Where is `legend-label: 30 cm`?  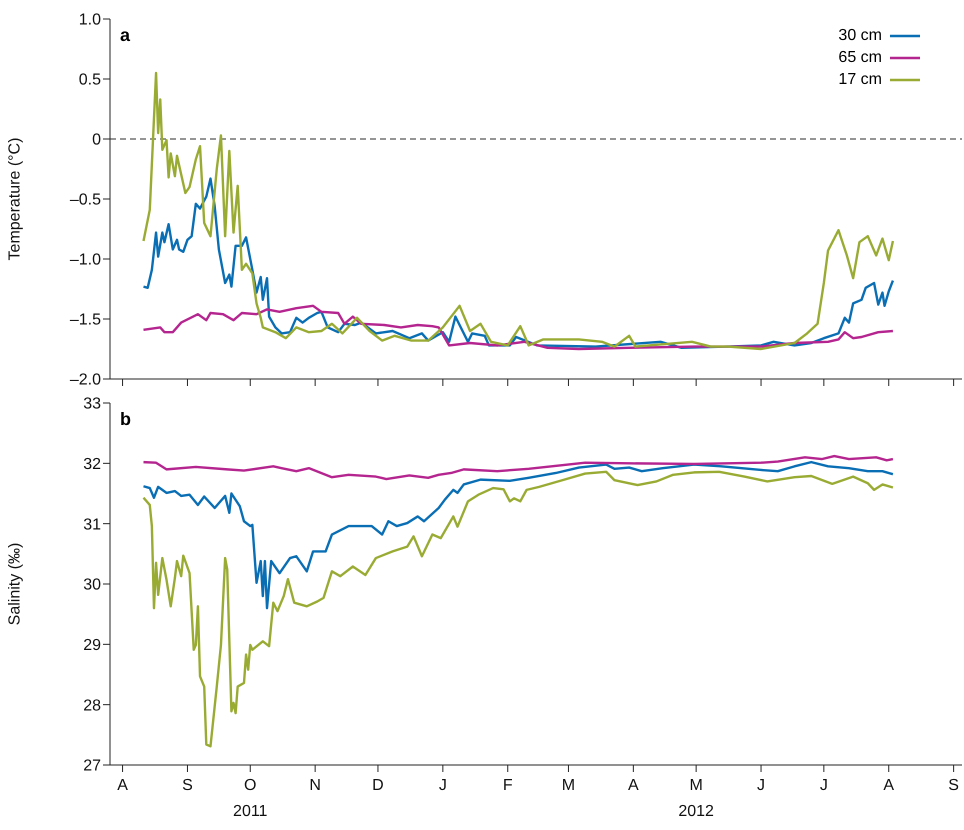 legend-label: 30 cm is located at coordinates (860, 36).